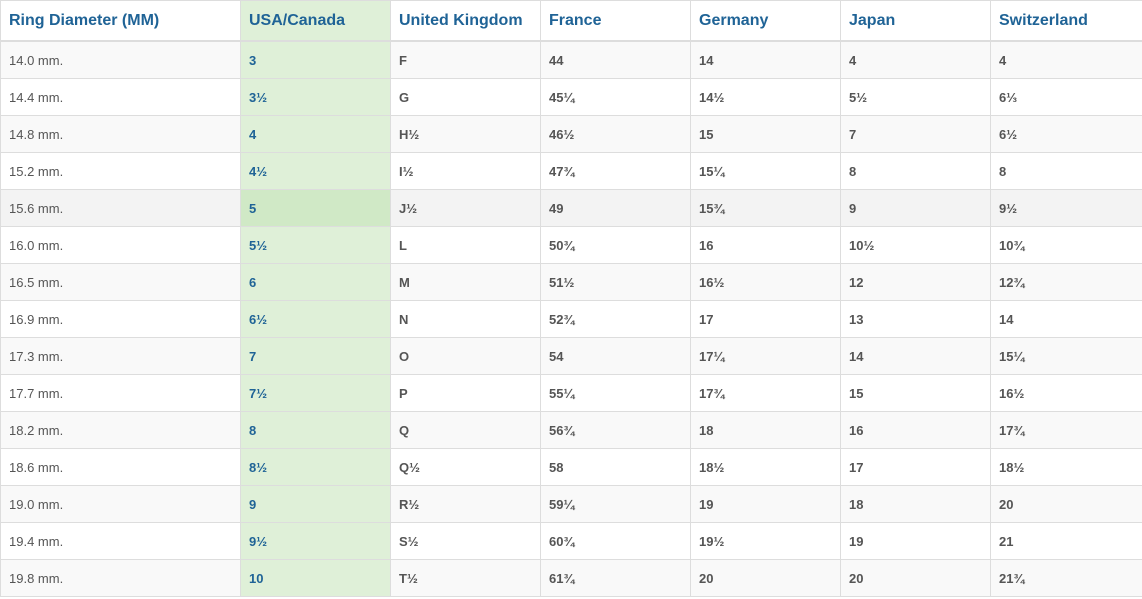  I want to click on cell-usa-canada: 8, so click(315, 430).